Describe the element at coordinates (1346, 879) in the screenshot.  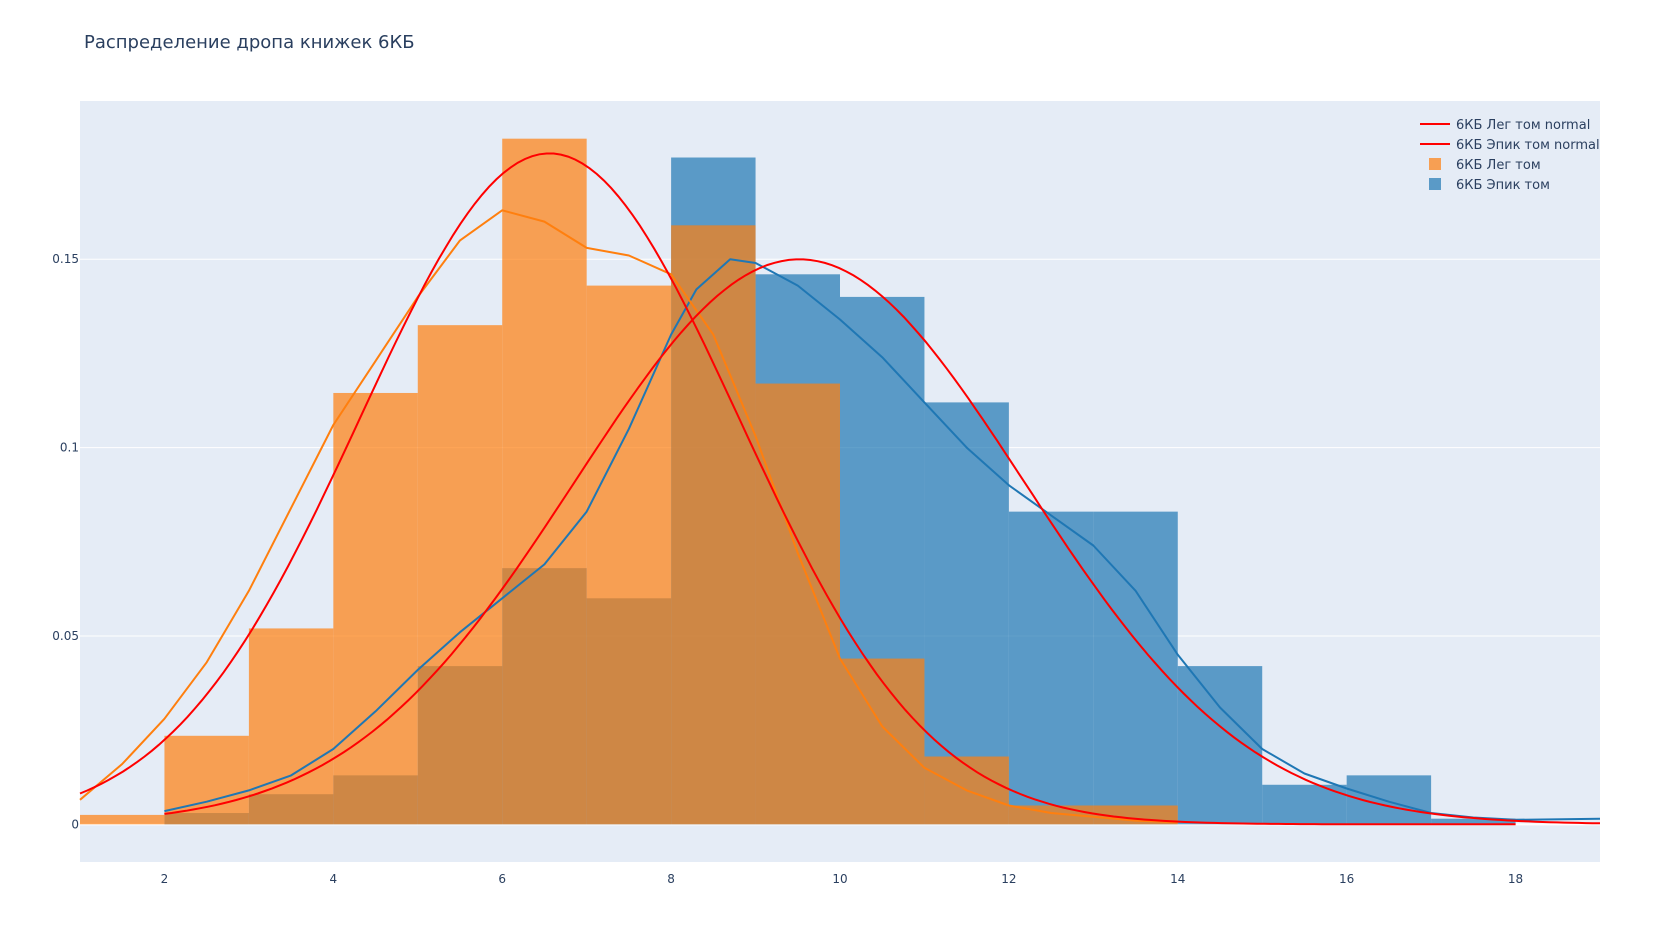
I see `x-tick-label: 16` at that location.